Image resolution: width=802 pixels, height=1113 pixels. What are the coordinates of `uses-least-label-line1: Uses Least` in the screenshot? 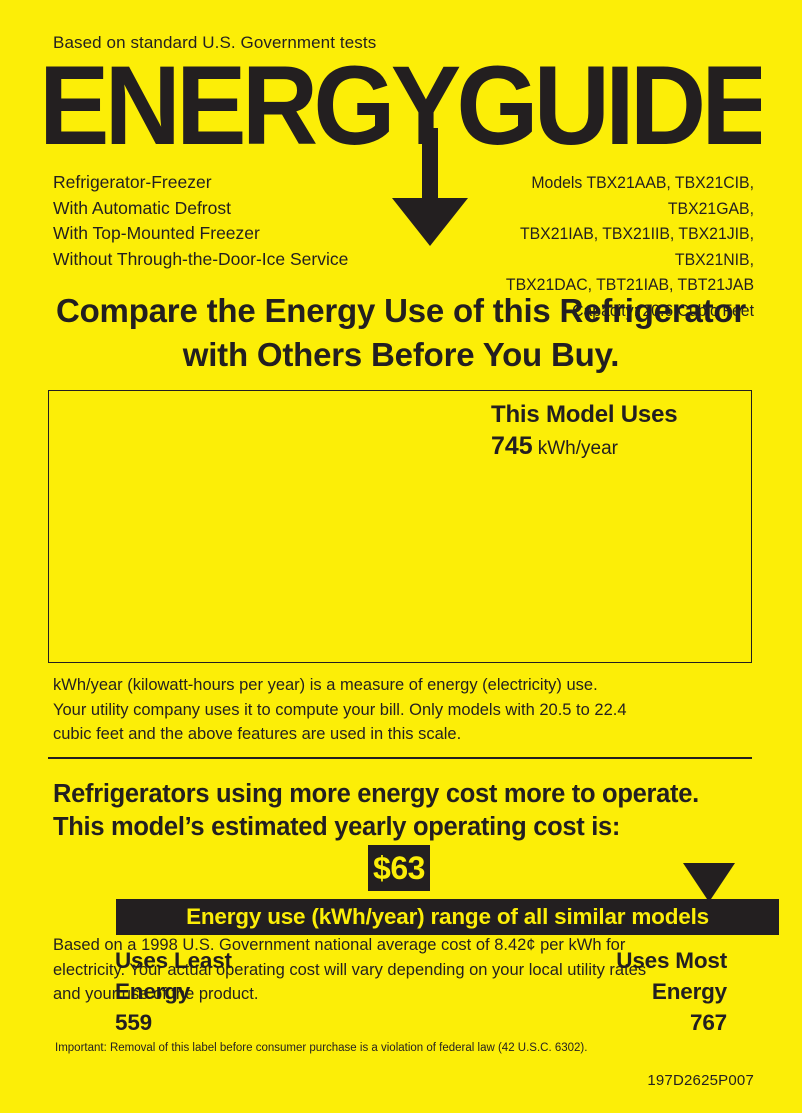 It's located at (173, 960).